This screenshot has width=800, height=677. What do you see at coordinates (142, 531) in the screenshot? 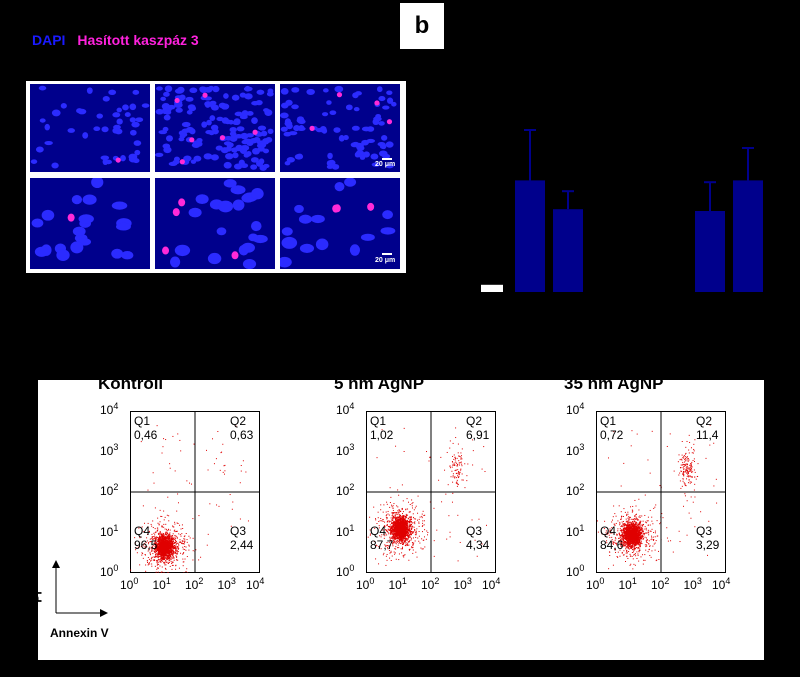
I see `quadrant-name: Q4` at bounding box center [142, 531].